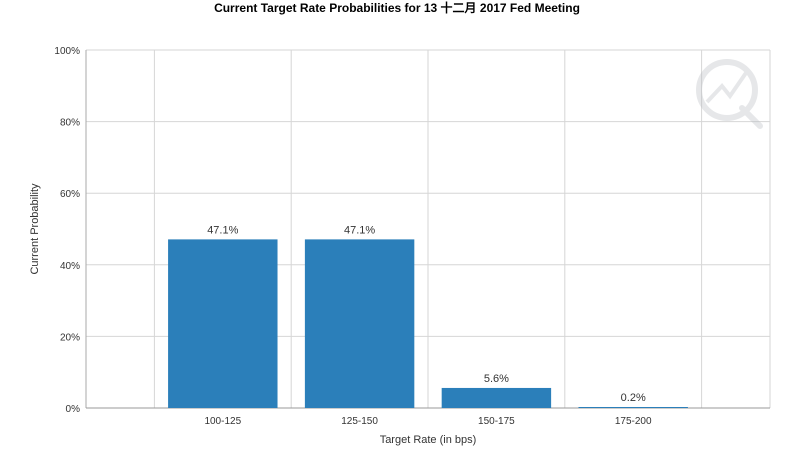 This screenshot has width=800, height=456. I want to click on y-axis-ticks: 0% 20% 40% 60% 80% 100%, so click(67, 230).